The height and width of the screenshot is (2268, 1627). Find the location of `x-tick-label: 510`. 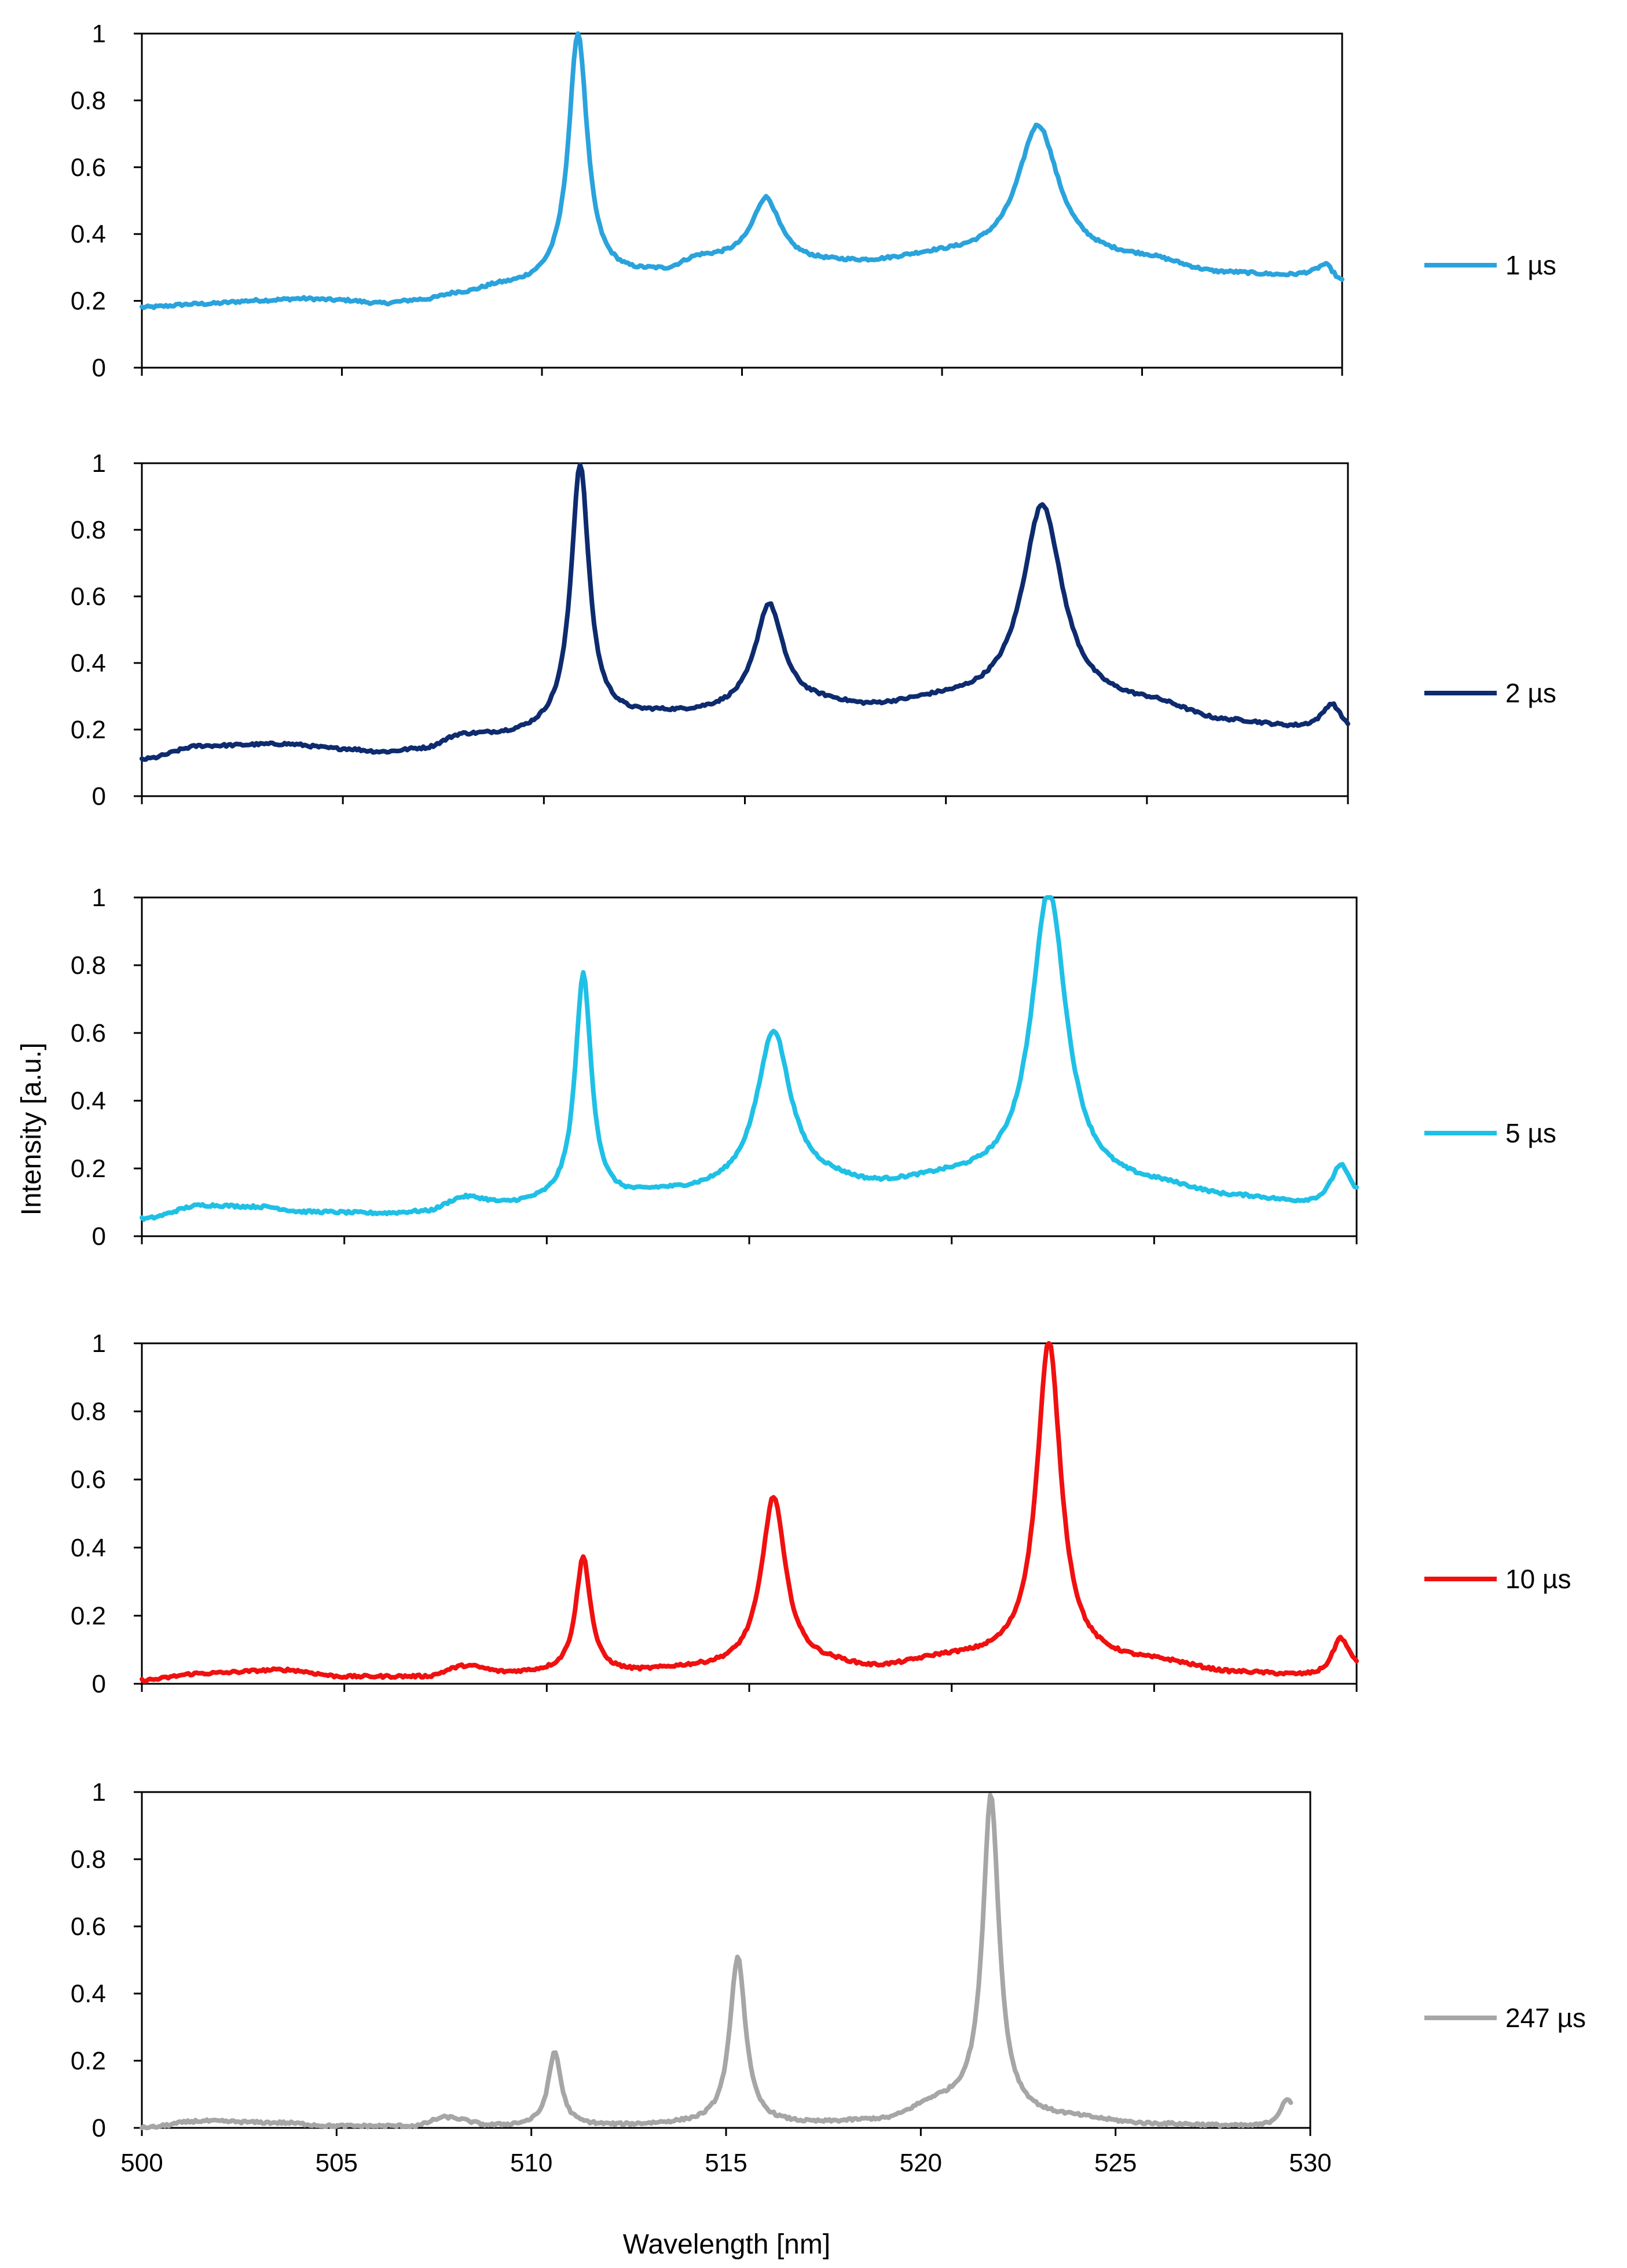

x-tick-label: 510 is located at coordinates (531, 2163).